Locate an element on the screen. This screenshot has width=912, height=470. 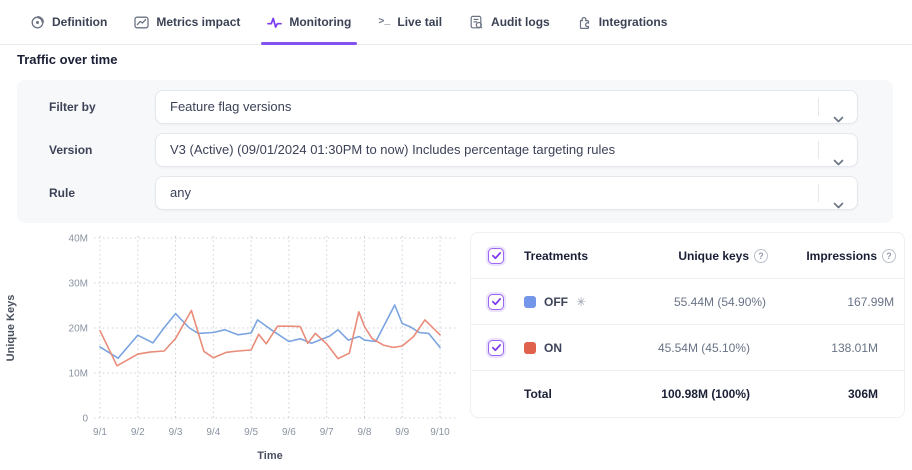
treatments-header: Treatments is located at coordinates (556, 255).